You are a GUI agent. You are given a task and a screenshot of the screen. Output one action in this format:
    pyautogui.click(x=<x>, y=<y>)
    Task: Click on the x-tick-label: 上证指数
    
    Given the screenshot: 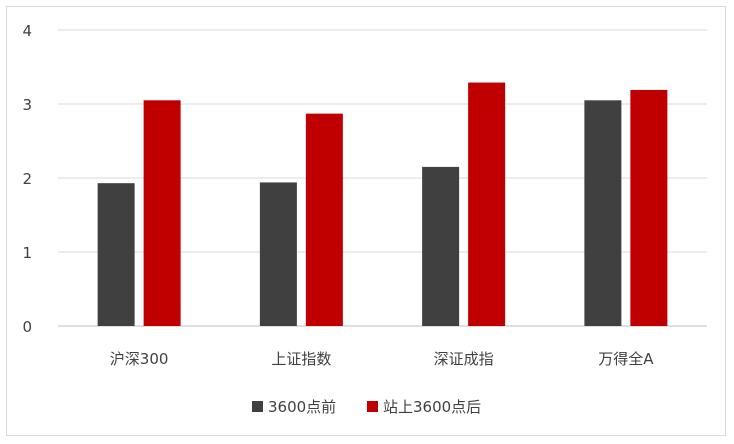 What is the action you would take?
    pyautogui.click(x=301, y=359)
    